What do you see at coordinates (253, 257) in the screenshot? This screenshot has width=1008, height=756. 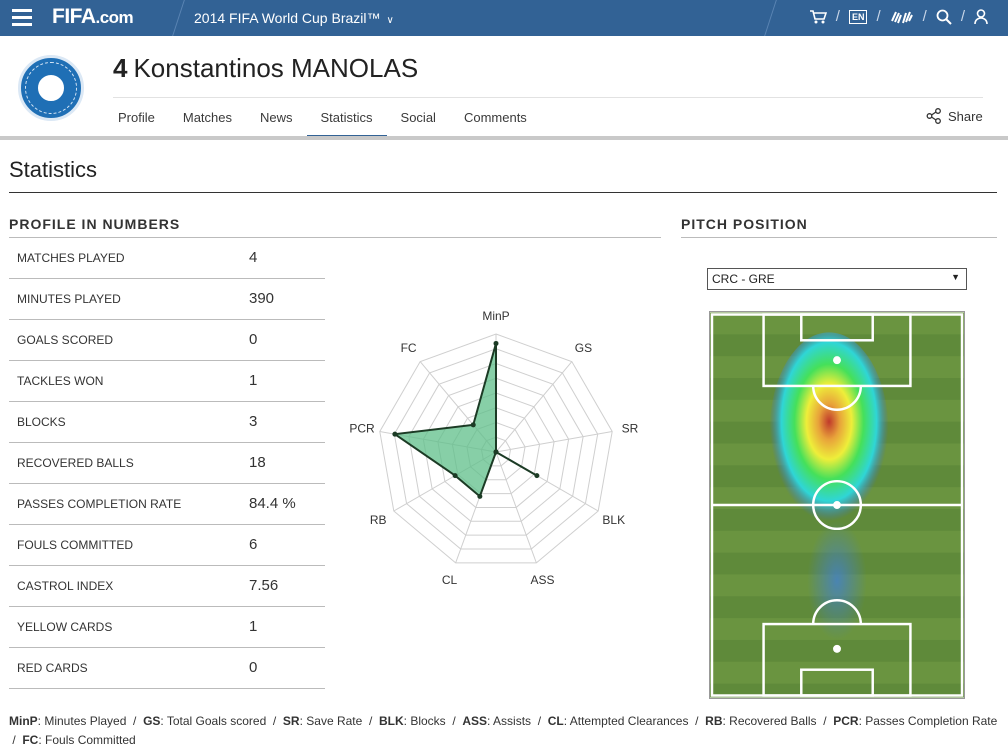 I see `stat-value: 4` at bounding box center [253, 257].